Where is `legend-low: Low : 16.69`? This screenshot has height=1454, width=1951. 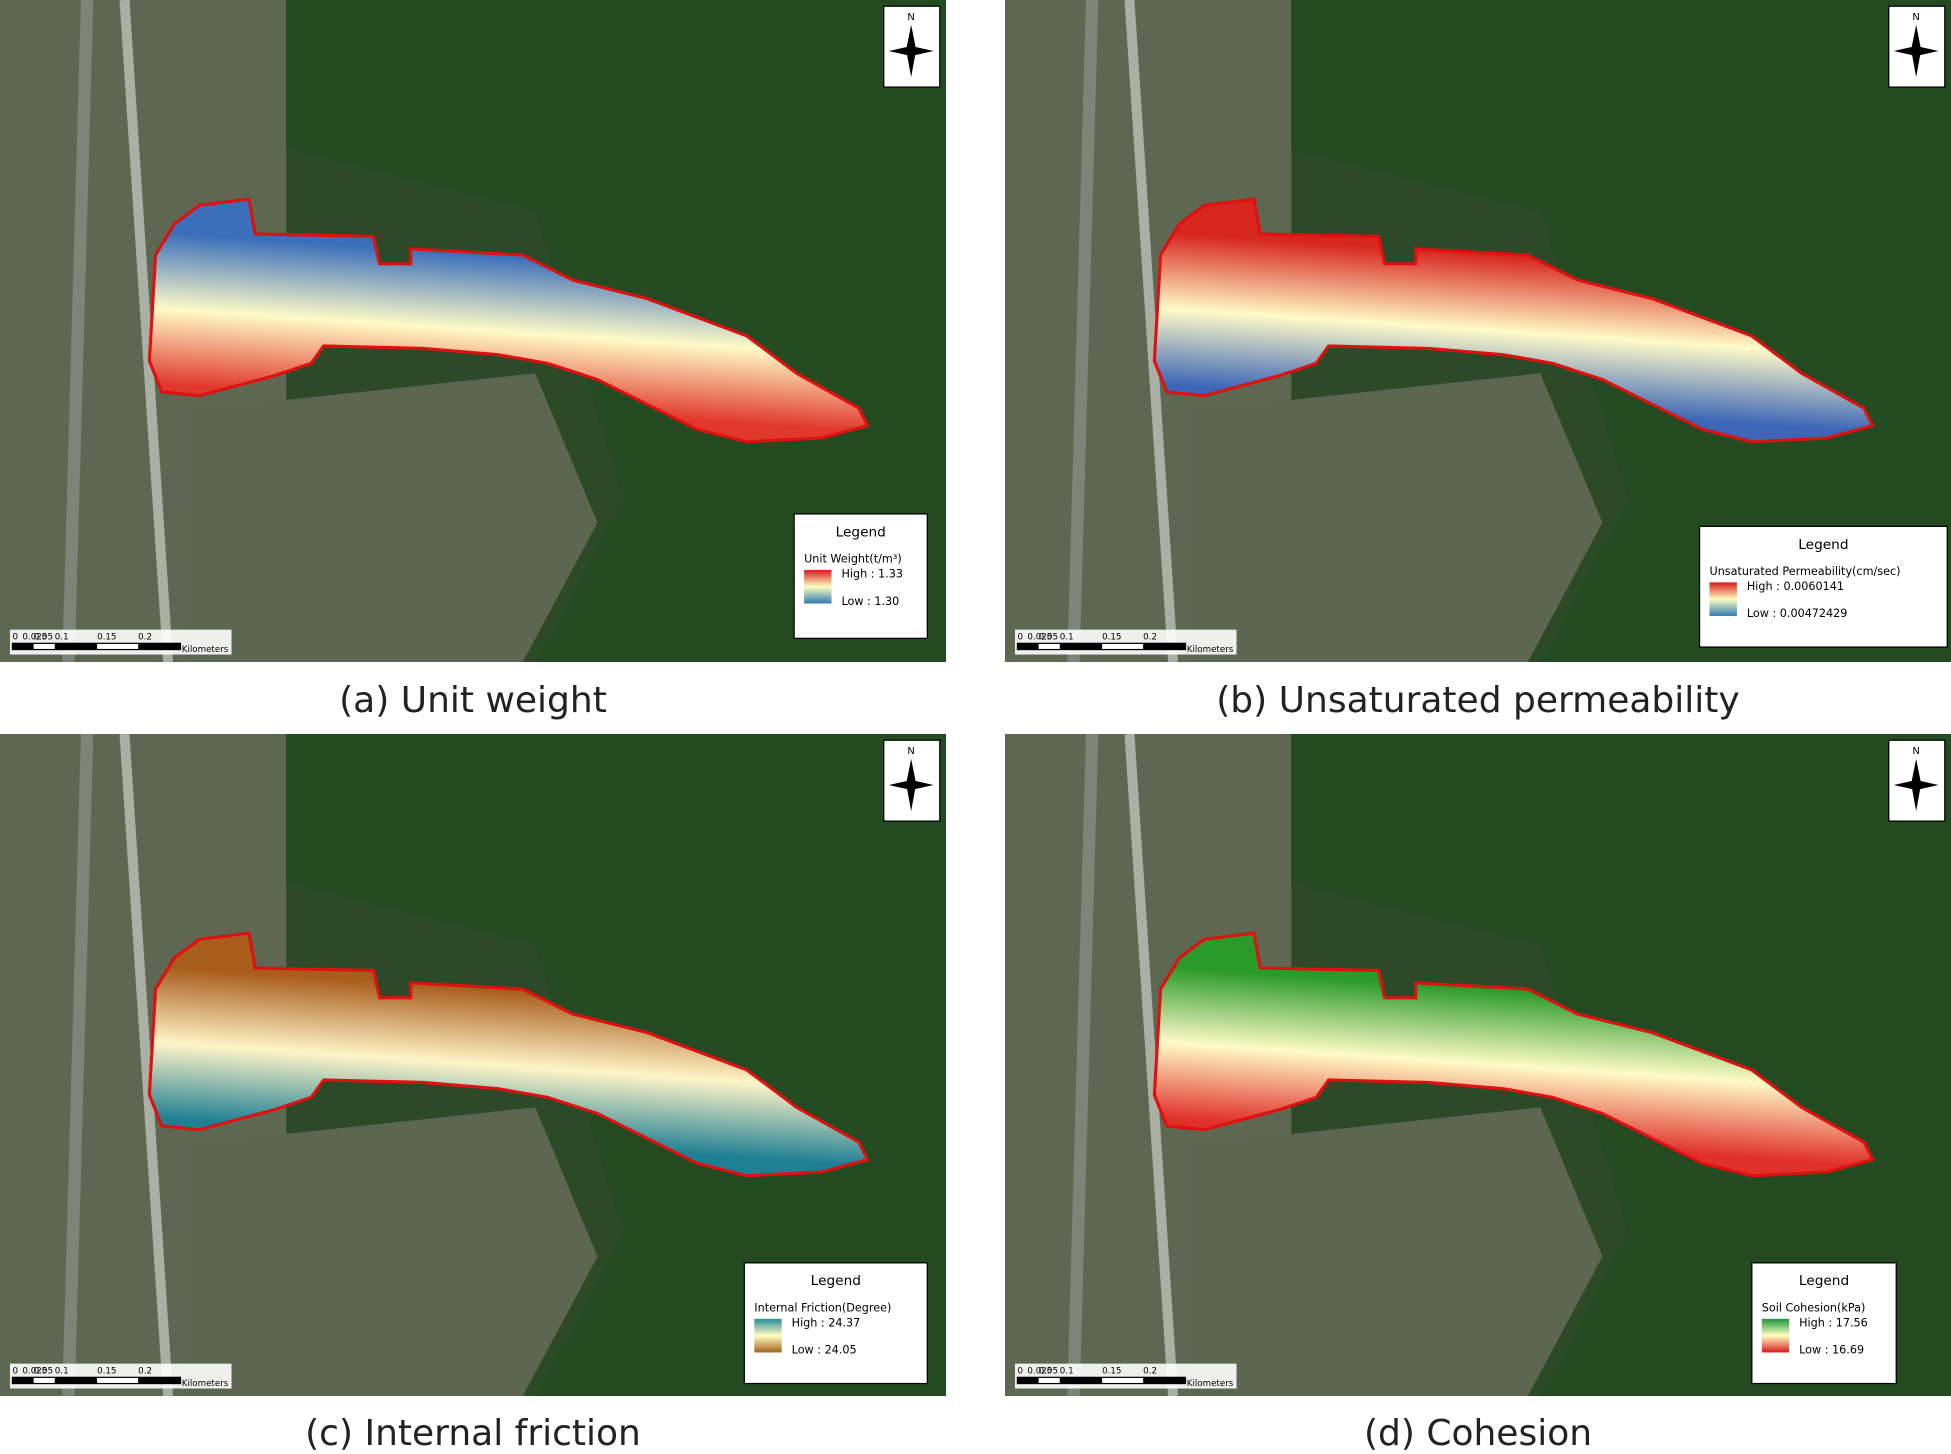 legend-low: Low : 16.69 is located at coordinates (1831, 1350).